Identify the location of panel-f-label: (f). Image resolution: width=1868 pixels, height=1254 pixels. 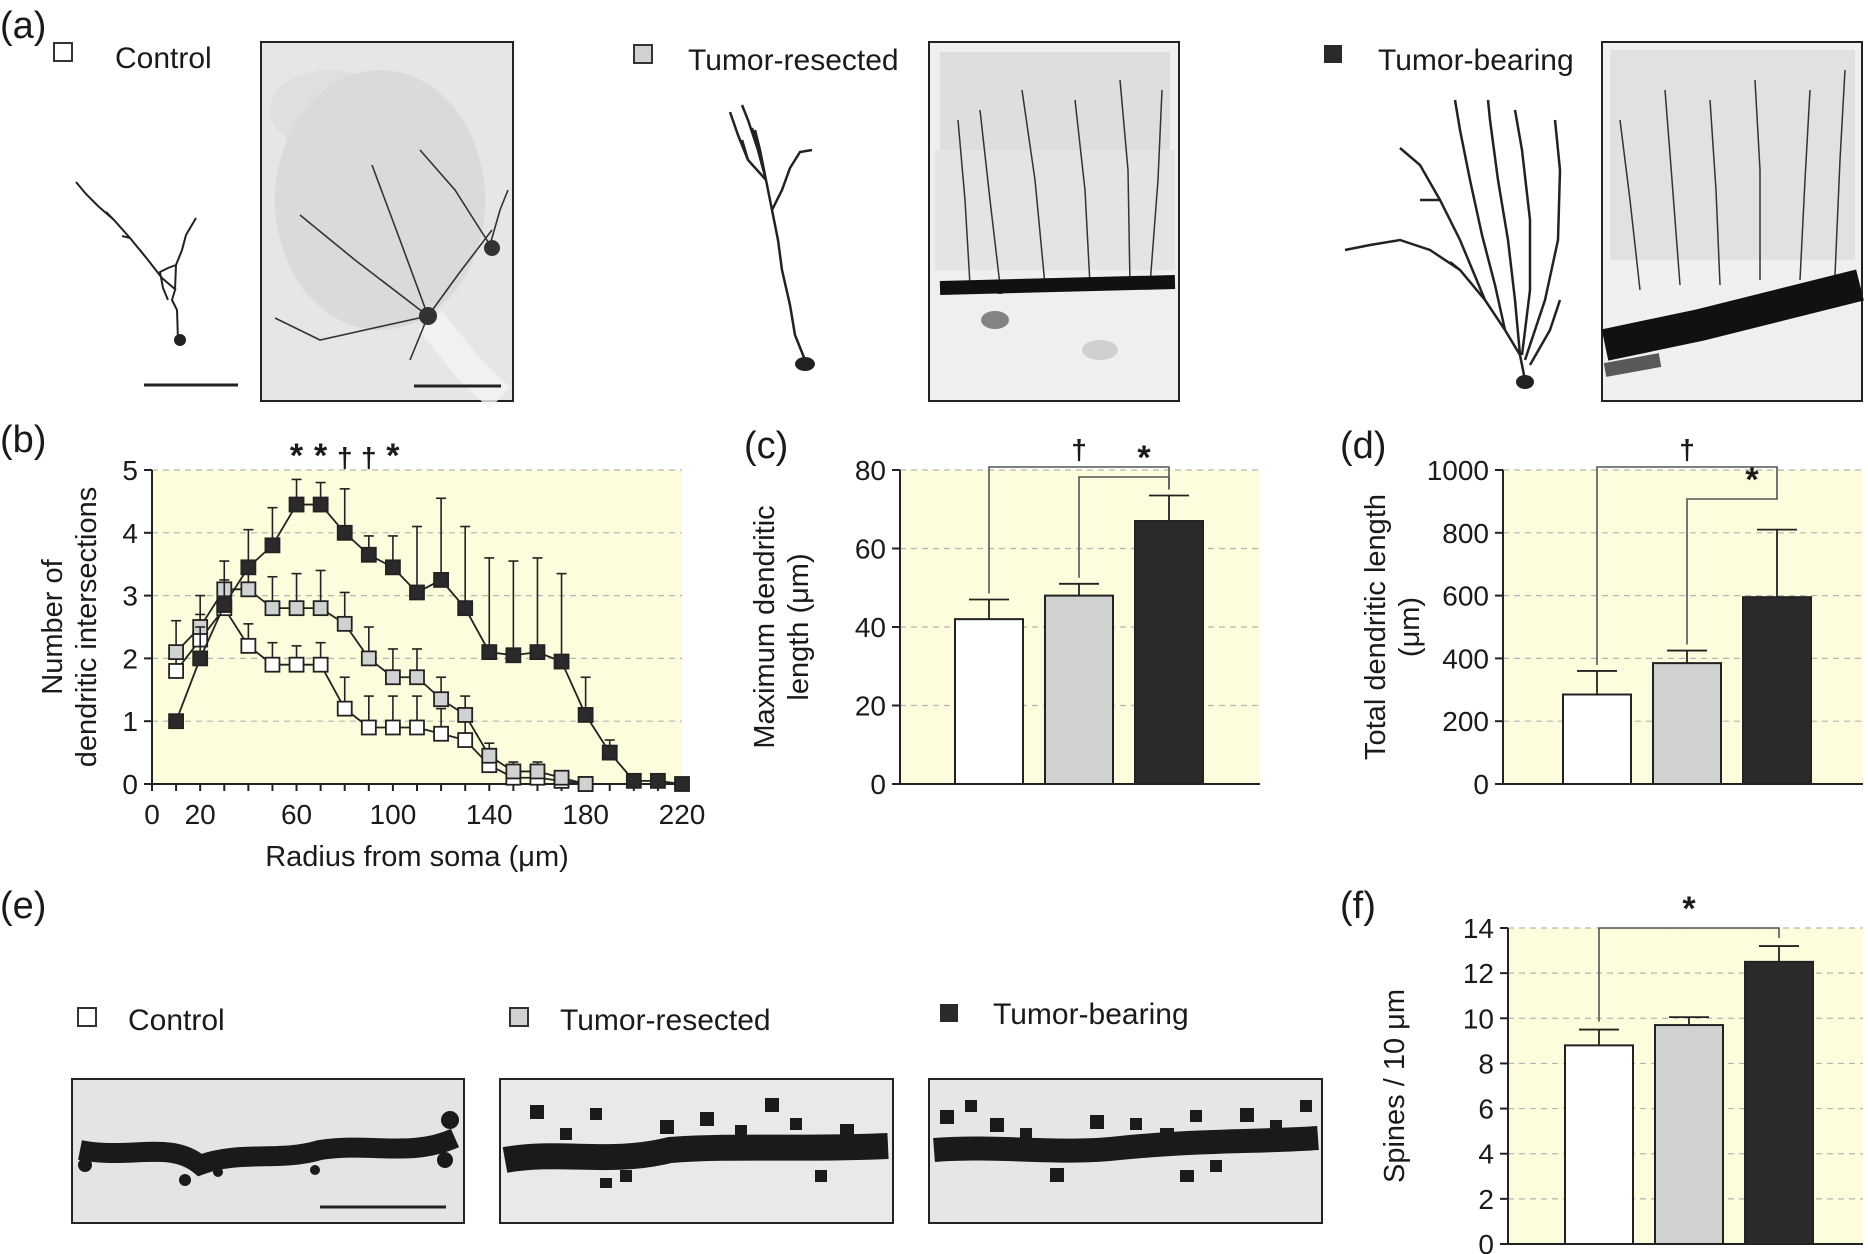
(1358, 906).